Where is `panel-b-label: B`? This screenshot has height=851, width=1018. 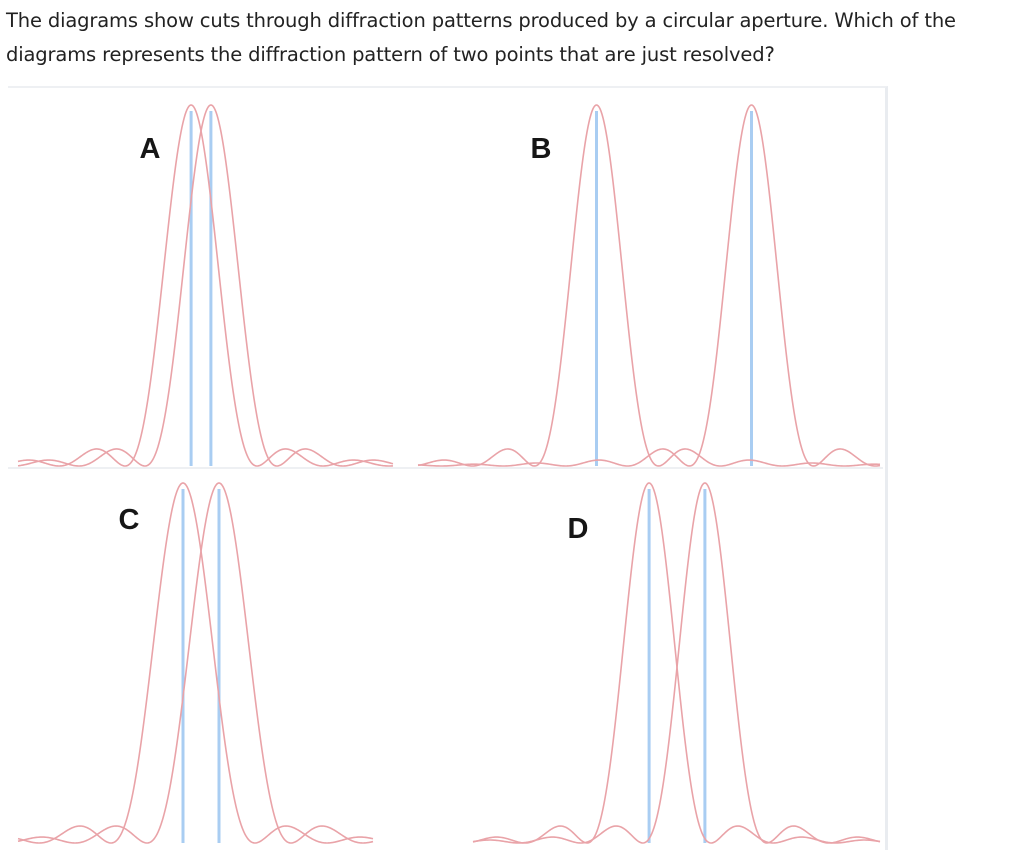
panel-b-label: B is located at coordinates (541, 149).